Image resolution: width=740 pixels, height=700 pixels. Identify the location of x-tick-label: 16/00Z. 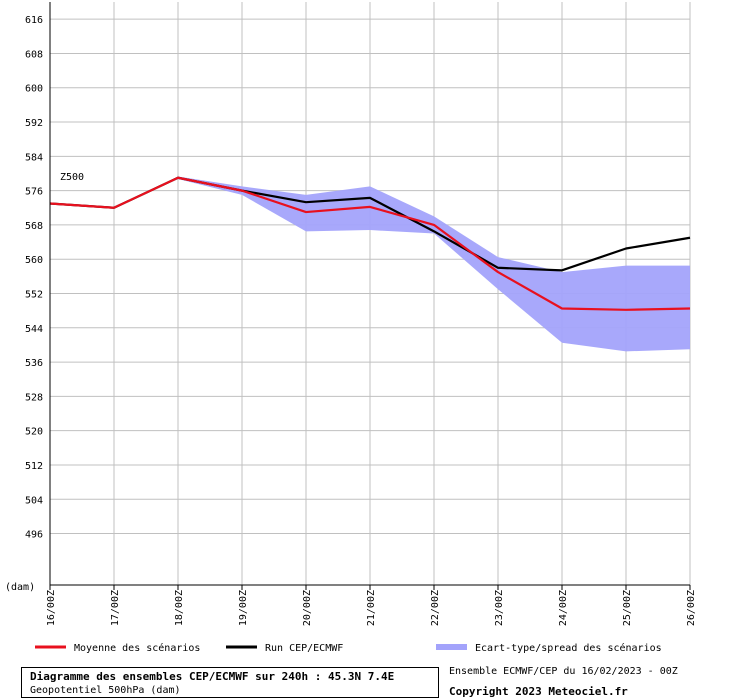
(51, 608).